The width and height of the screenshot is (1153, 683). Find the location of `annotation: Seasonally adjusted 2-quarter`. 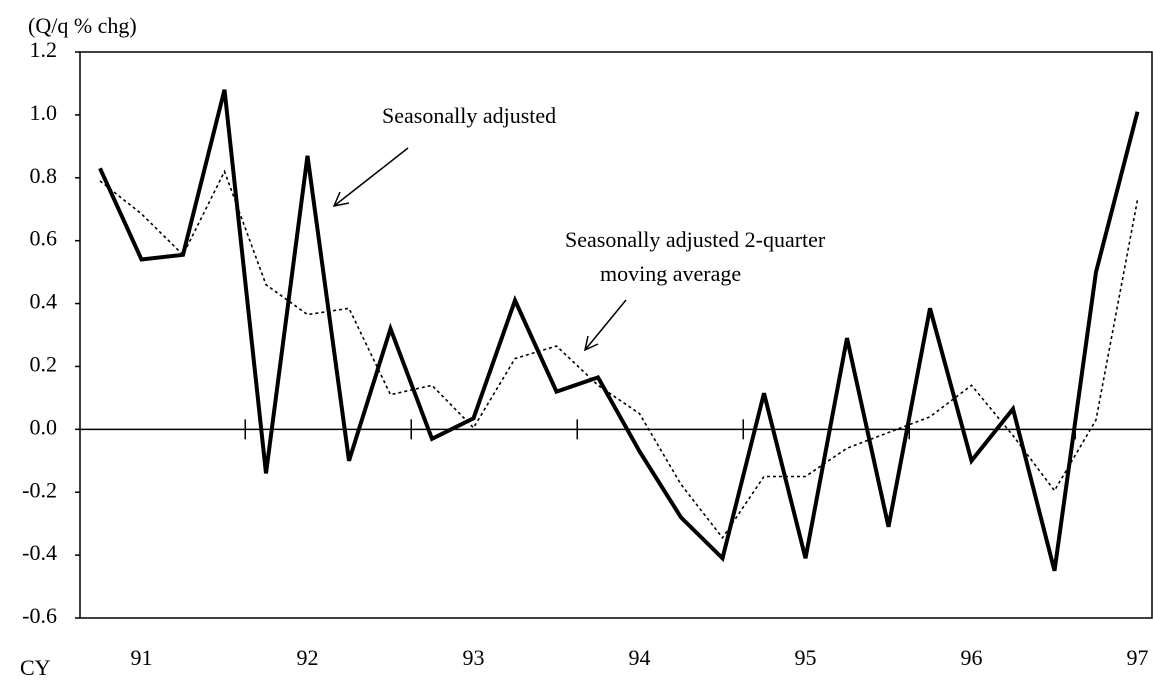

annotation: Seasonally adjusted 2-quarter is located at coordinates (695, 239).